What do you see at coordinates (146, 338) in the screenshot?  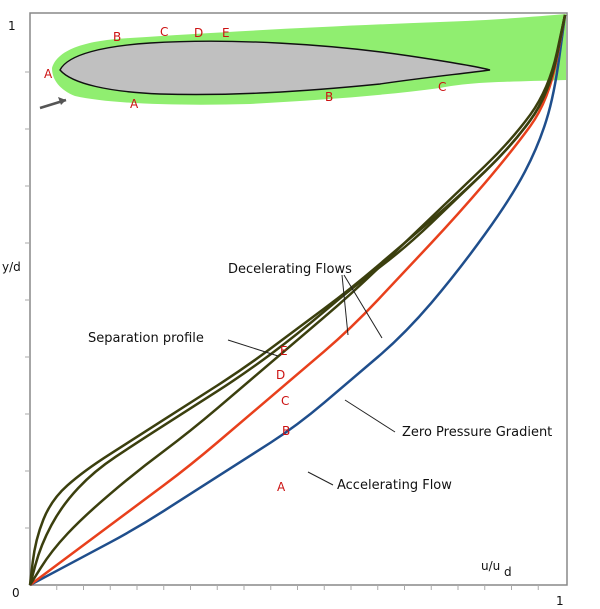 I see `annotation-separation: Separation profile` at bounding box center [146, 338].